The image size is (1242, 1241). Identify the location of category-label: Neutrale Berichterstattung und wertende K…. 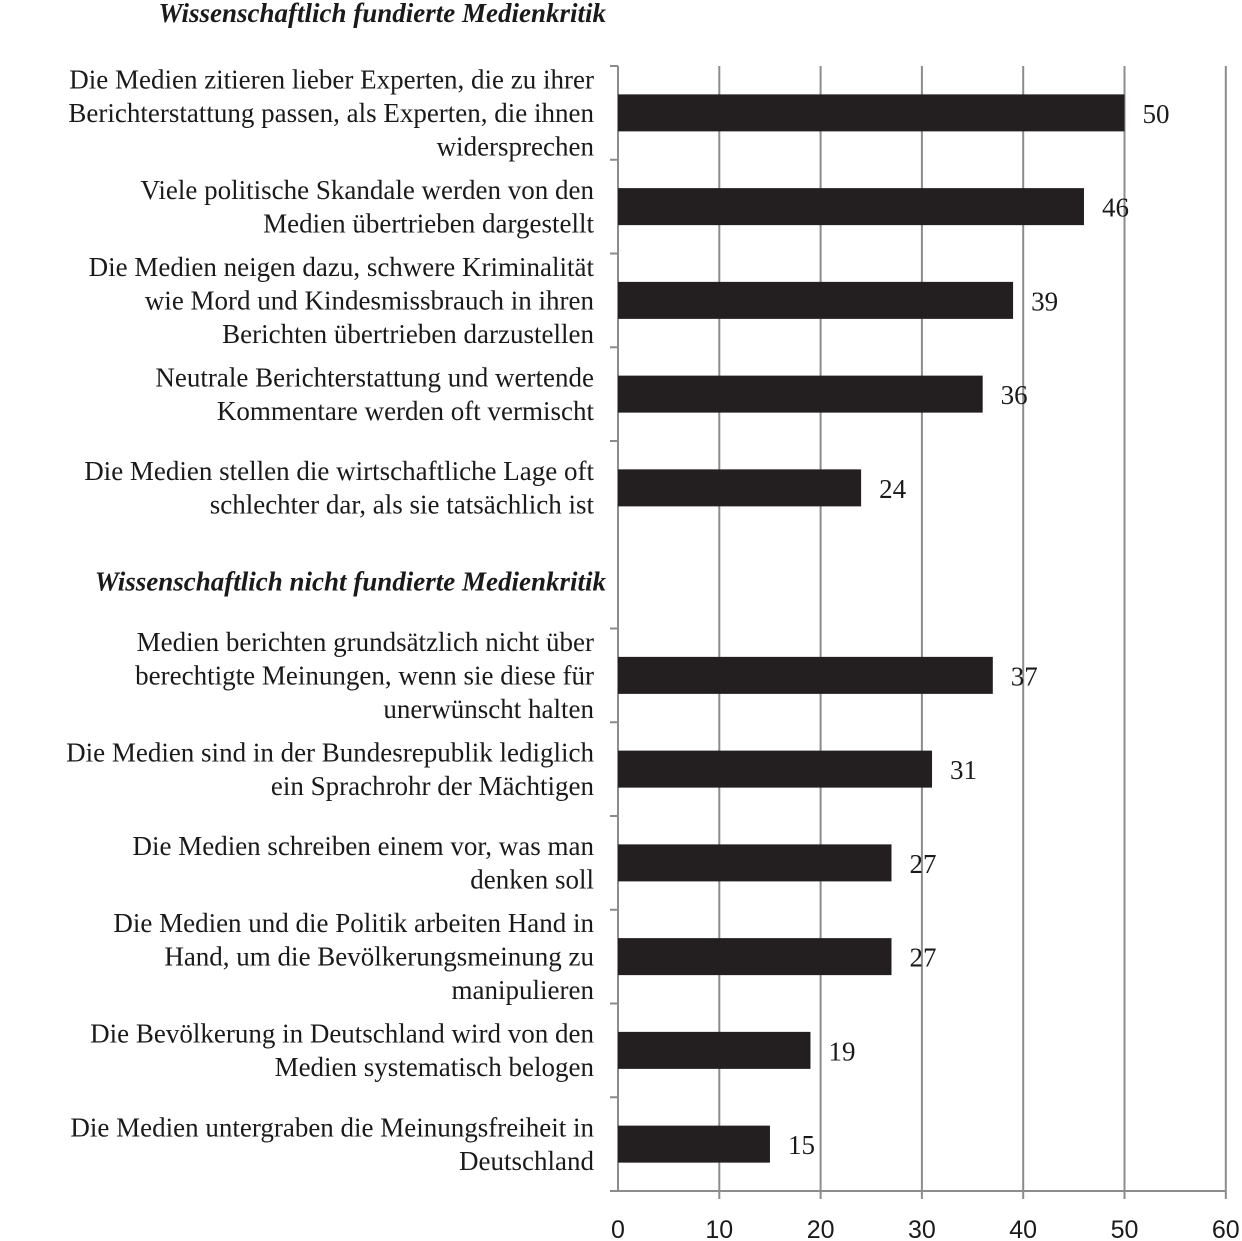
(374, 394).